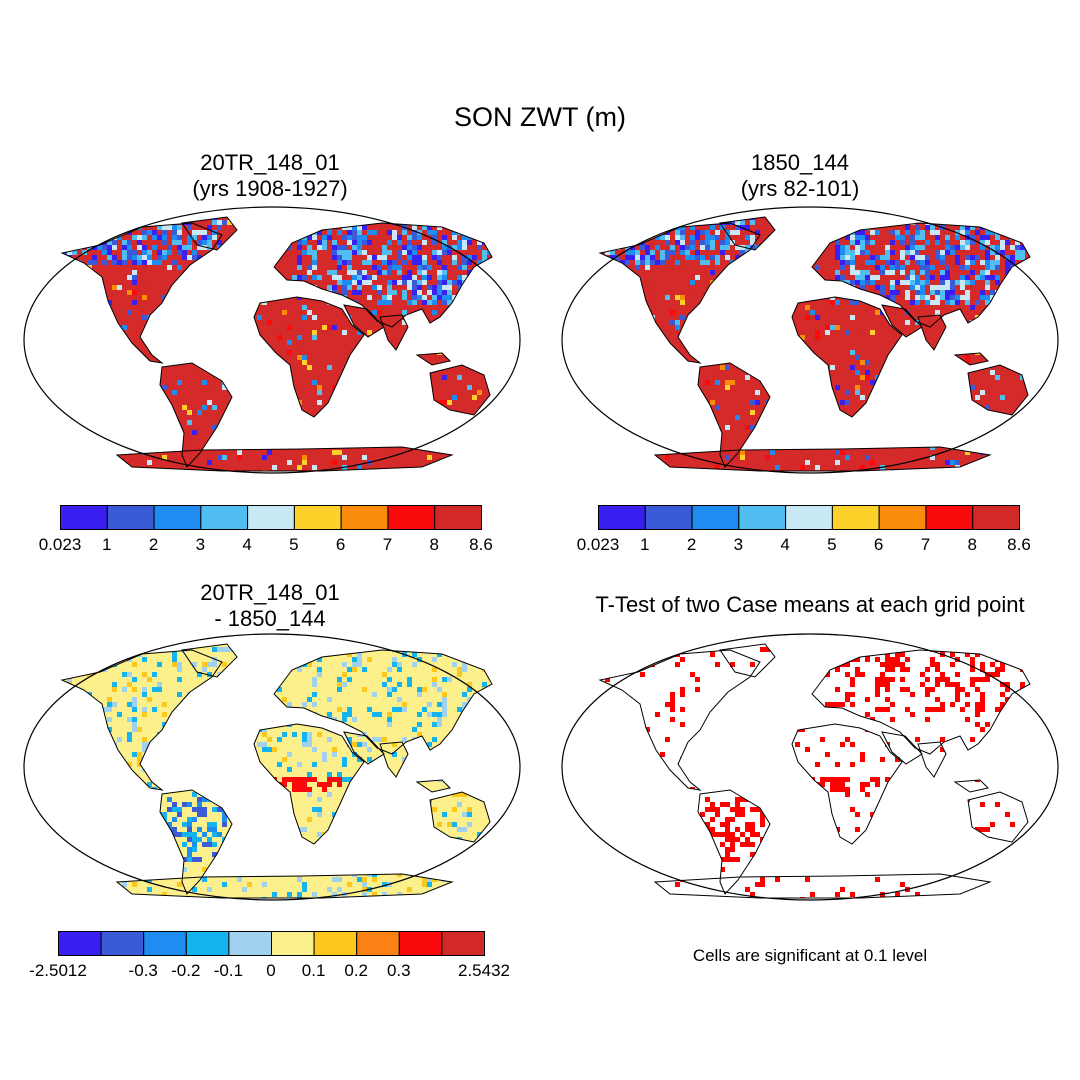 The image size is (1080, 1080). I want to click on colorbar-tick-label: 0.1, so click(313, 970).